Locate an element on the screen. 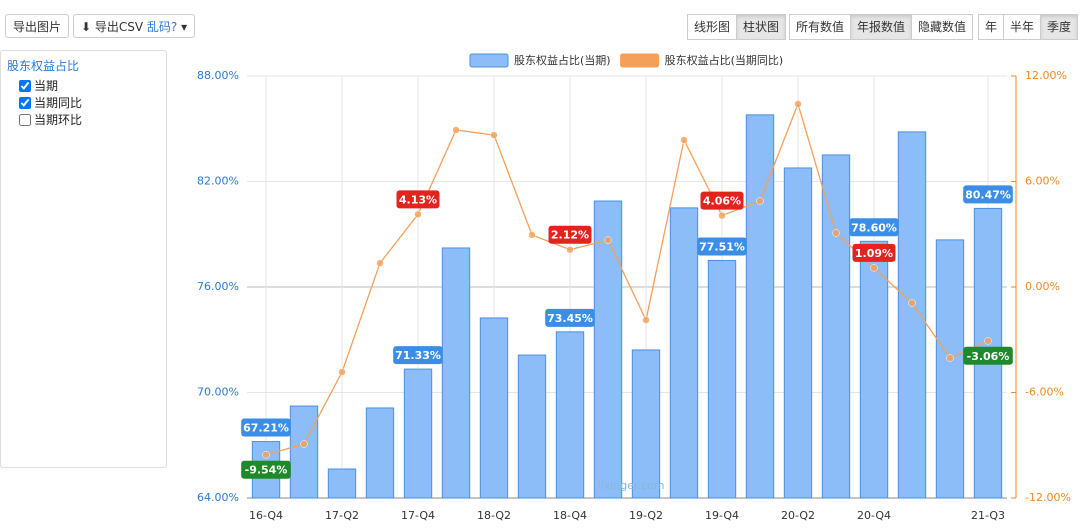  y-tick-label: 64.00% is located at coordinates (218, 497).